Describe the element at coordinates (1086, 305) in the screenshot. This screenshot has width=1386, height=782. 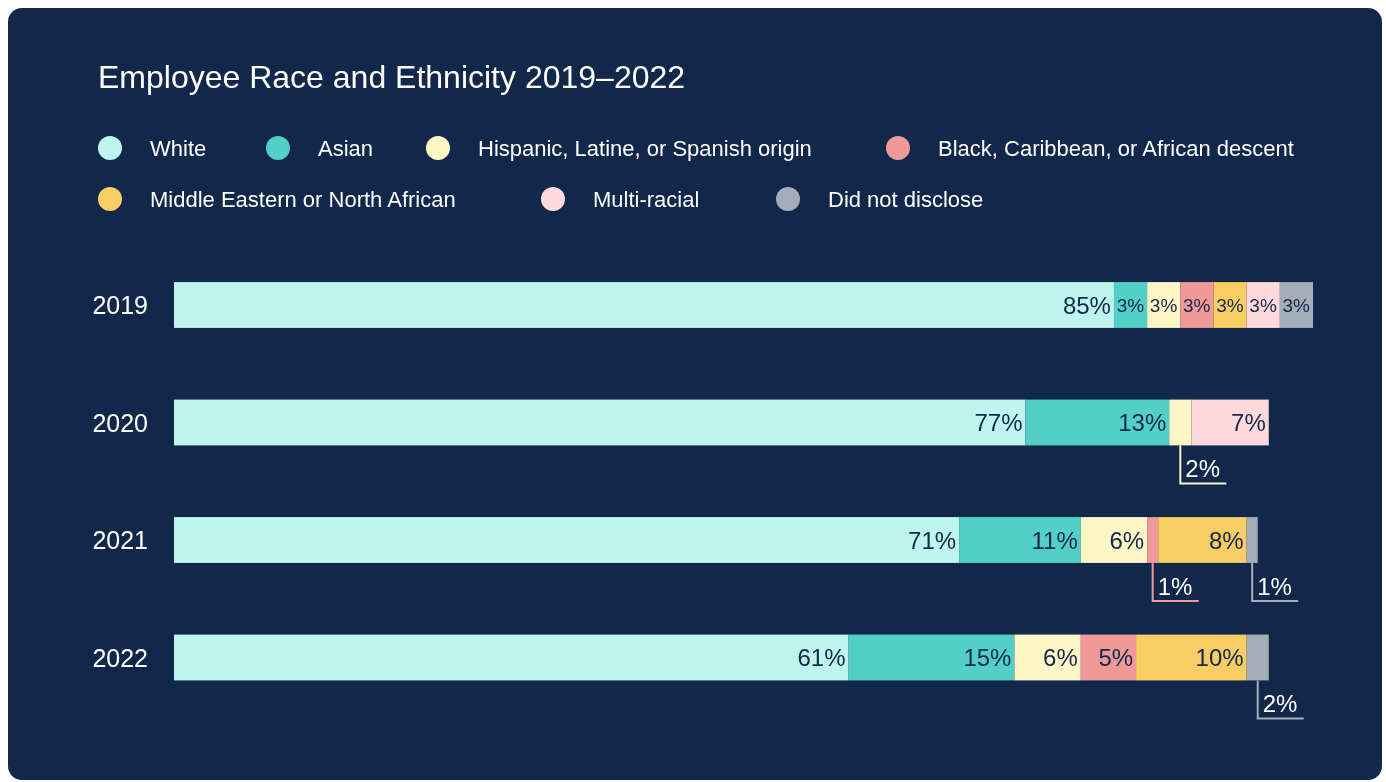
I see `data-label: 85%` at that location.